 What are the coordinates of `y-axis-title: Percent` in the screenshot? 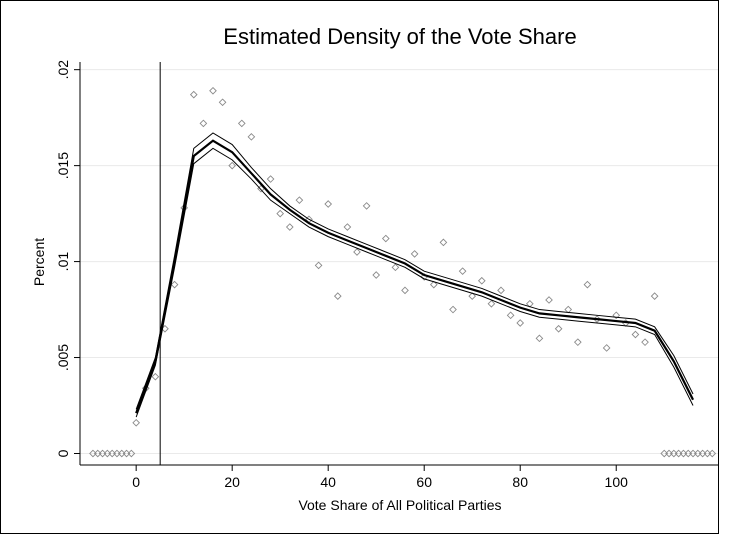 It's located at (39, 262).